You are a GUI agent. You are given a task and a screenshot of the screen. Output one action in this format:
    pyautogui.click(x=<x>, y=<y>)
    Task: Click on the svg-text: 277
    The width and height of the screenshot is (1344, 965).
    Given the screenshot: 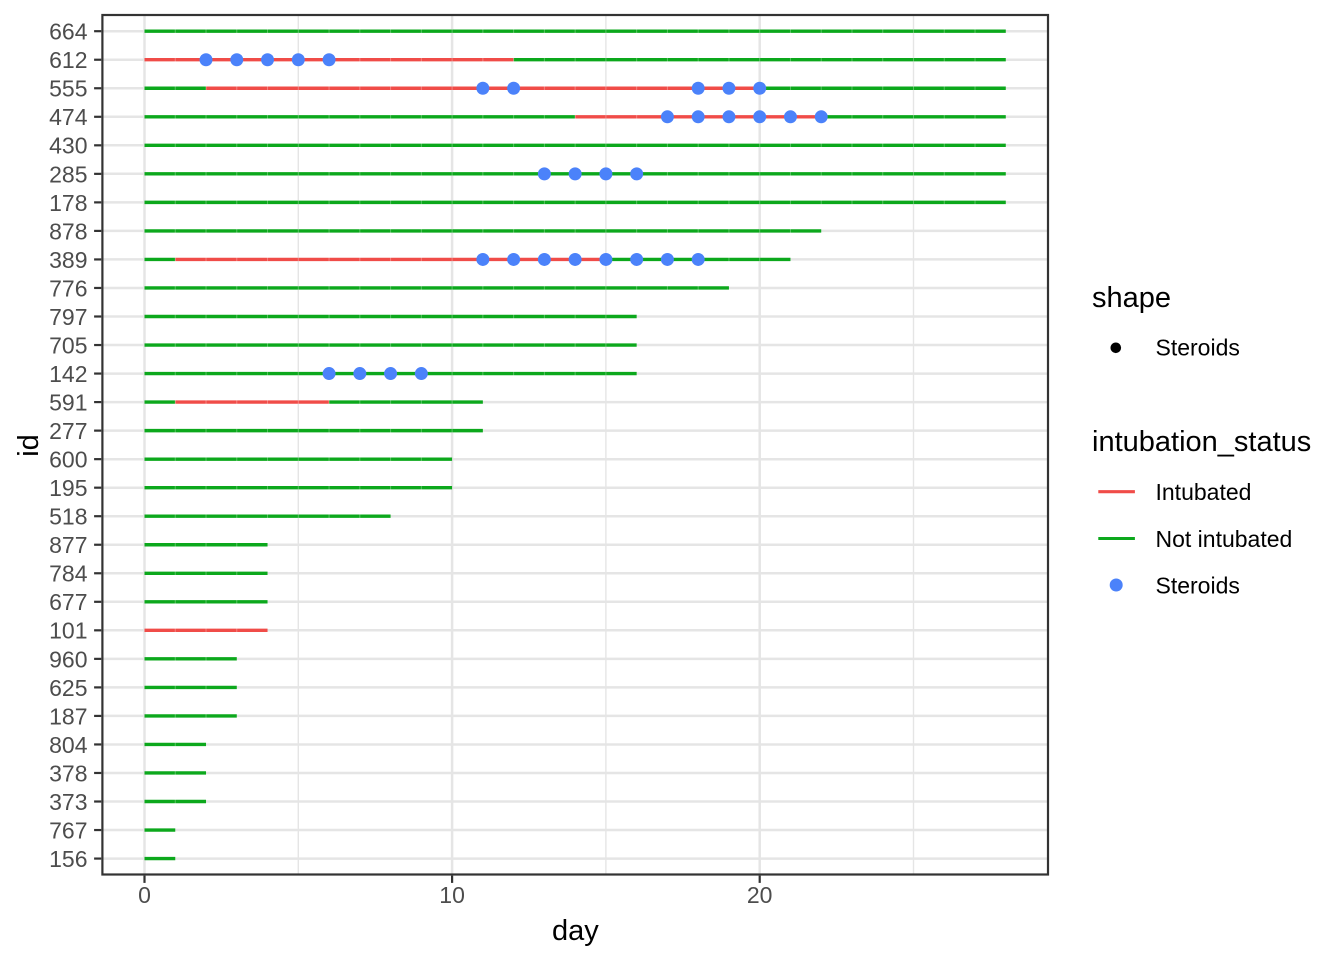 What is the action you would take?
    pyautogui.click(x=68, y=431)
    